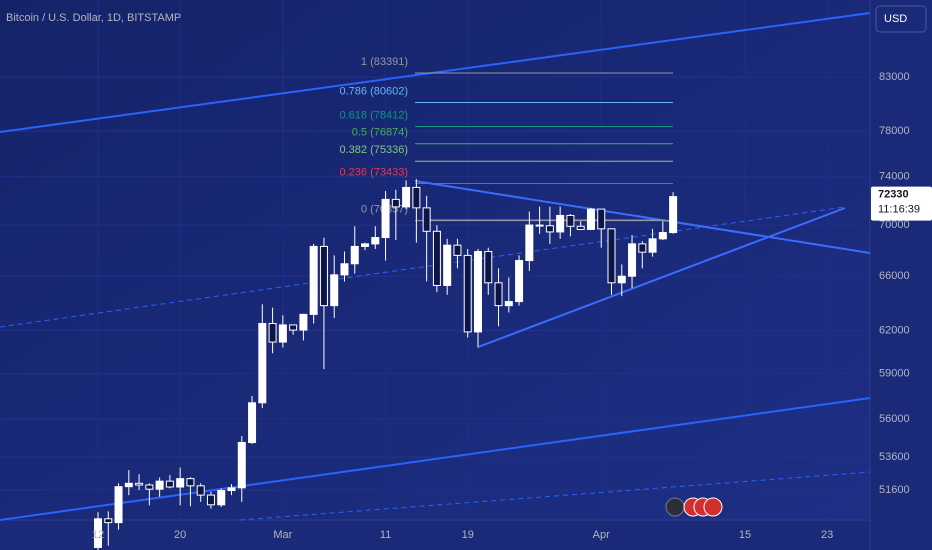  I want to click on fib-level-label: 0.5 (76874), so click(380, 133).